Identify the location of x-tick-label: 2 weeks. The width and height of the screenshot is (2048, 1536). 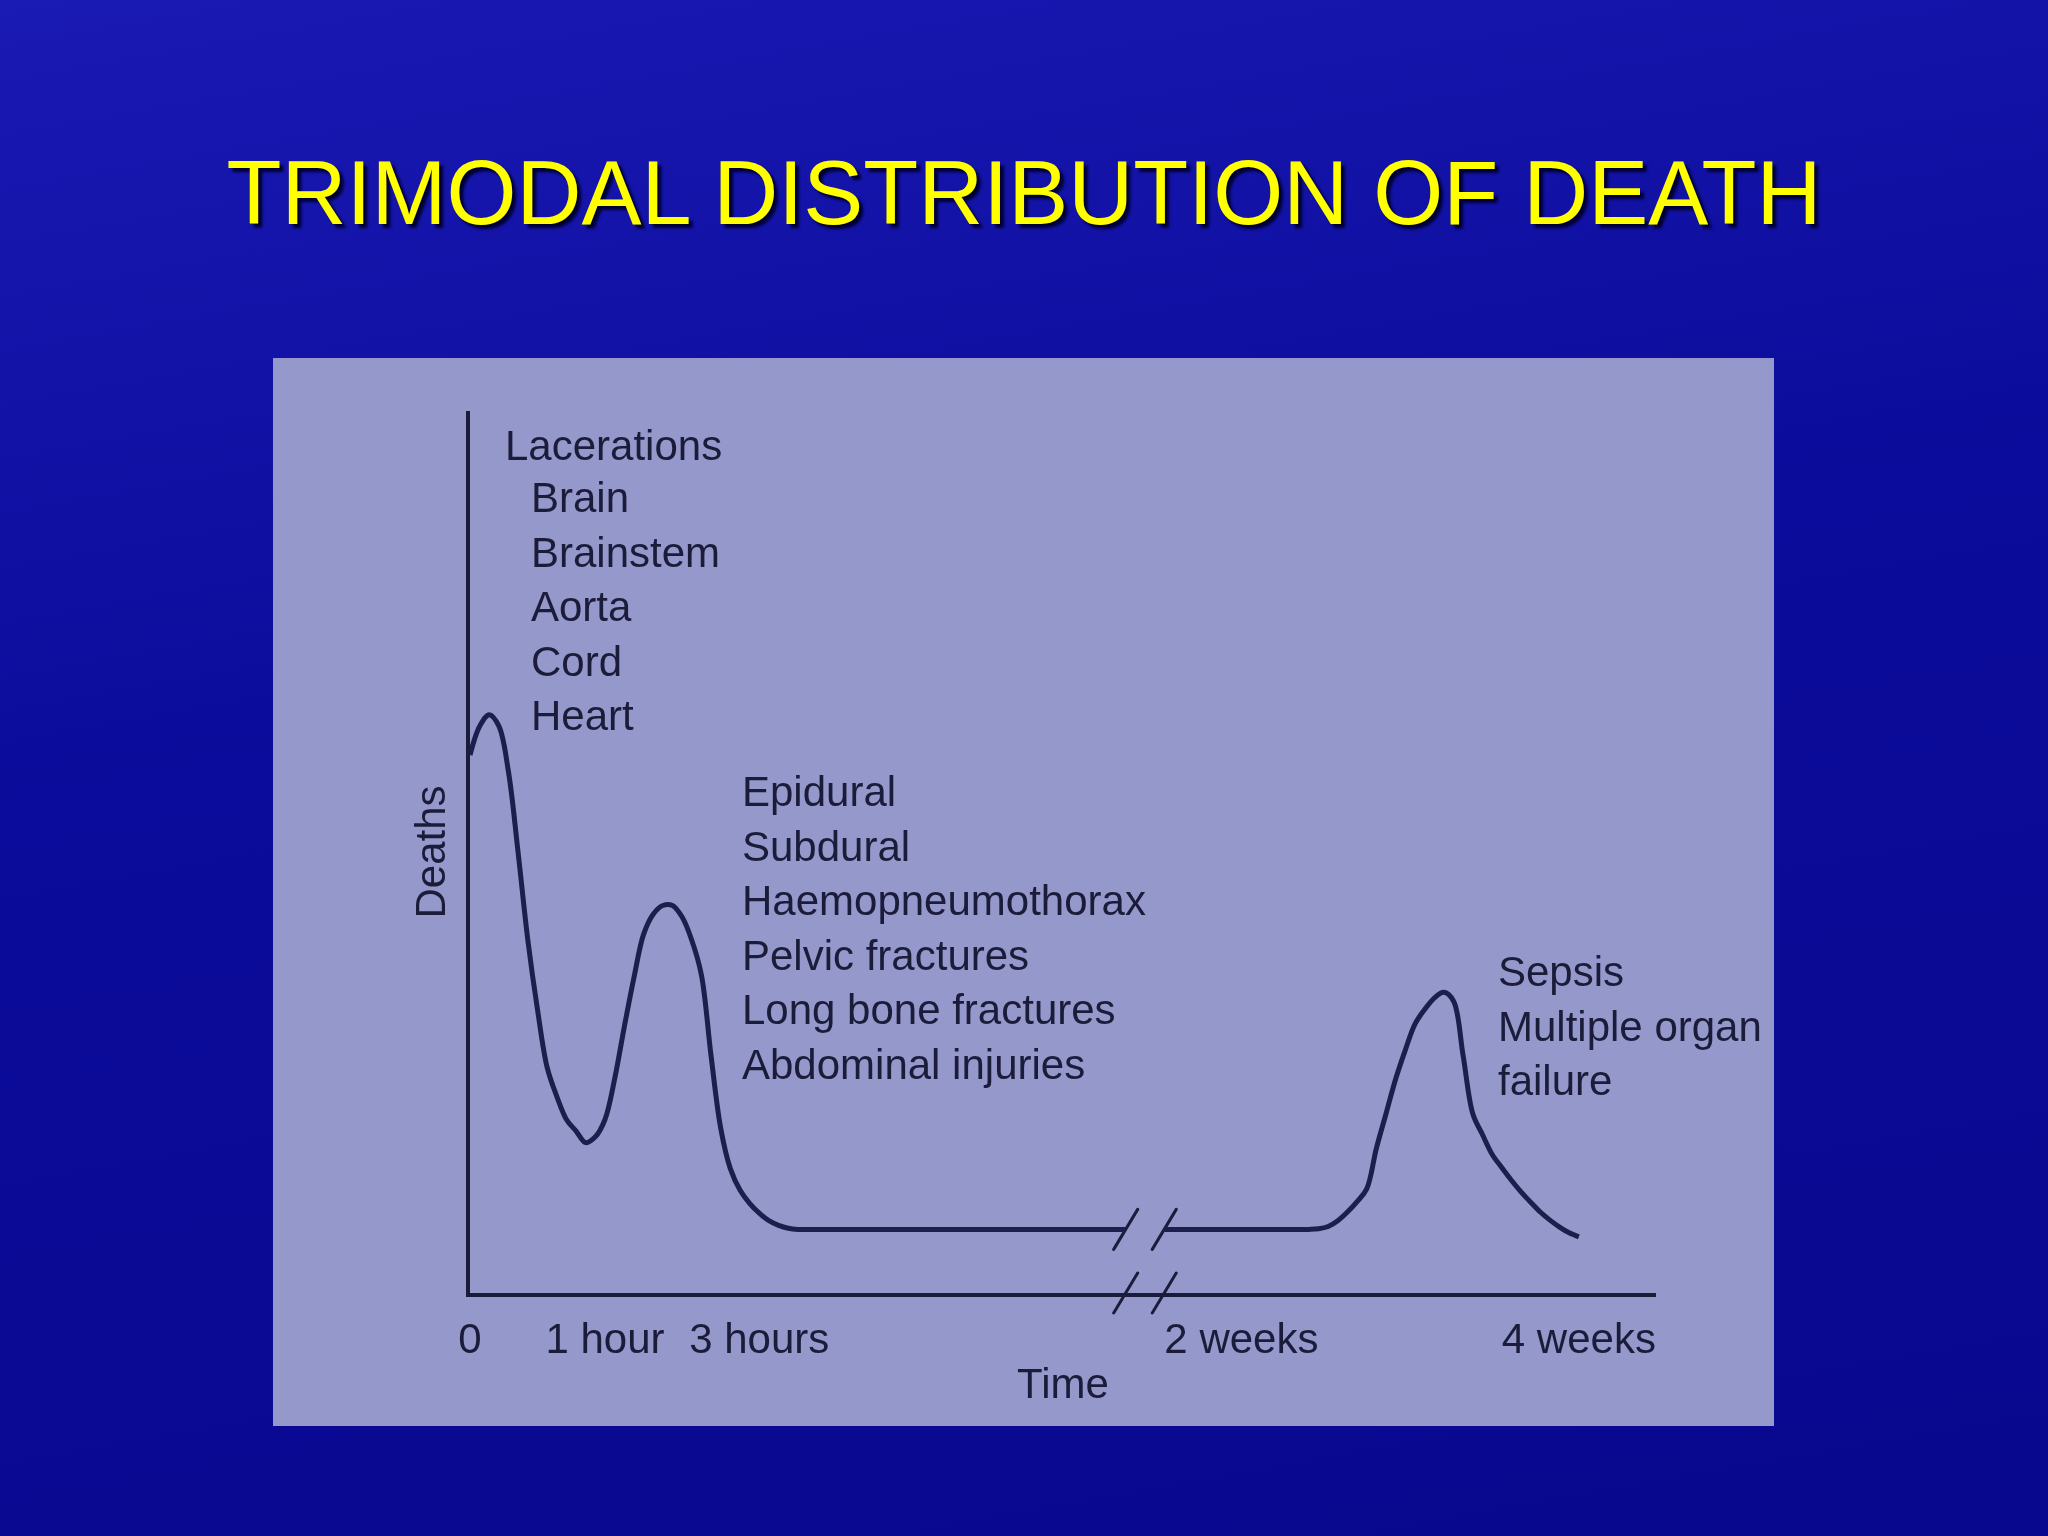
(1241, 1339).